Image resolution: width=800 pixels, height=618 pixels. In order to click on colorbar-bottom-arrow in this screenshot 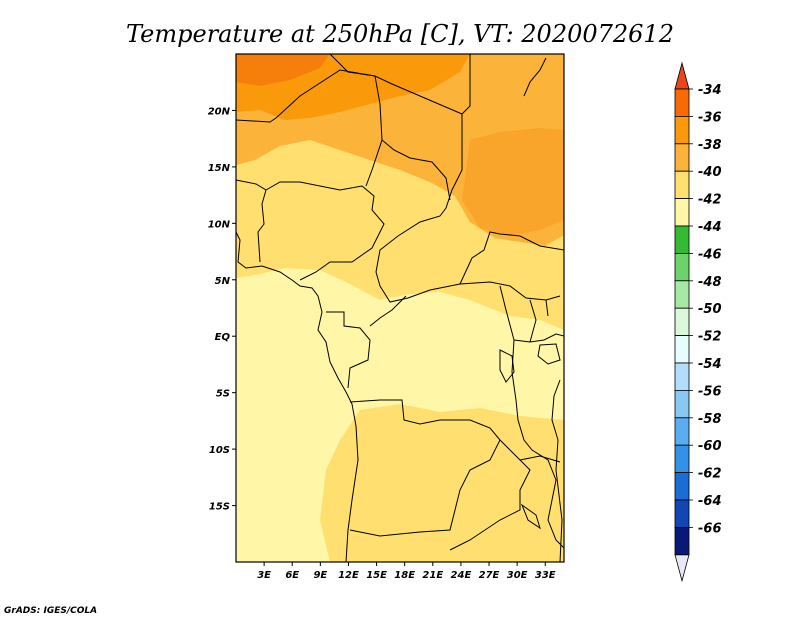, I will do `click(682, 568)`.